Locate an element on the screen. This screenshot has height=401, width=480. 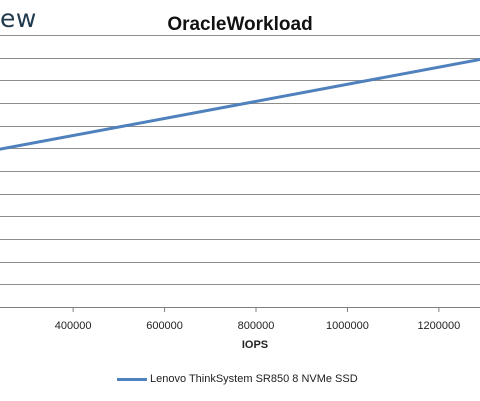
x-tick-label: 1000000 is located at coordinates (347, 326).